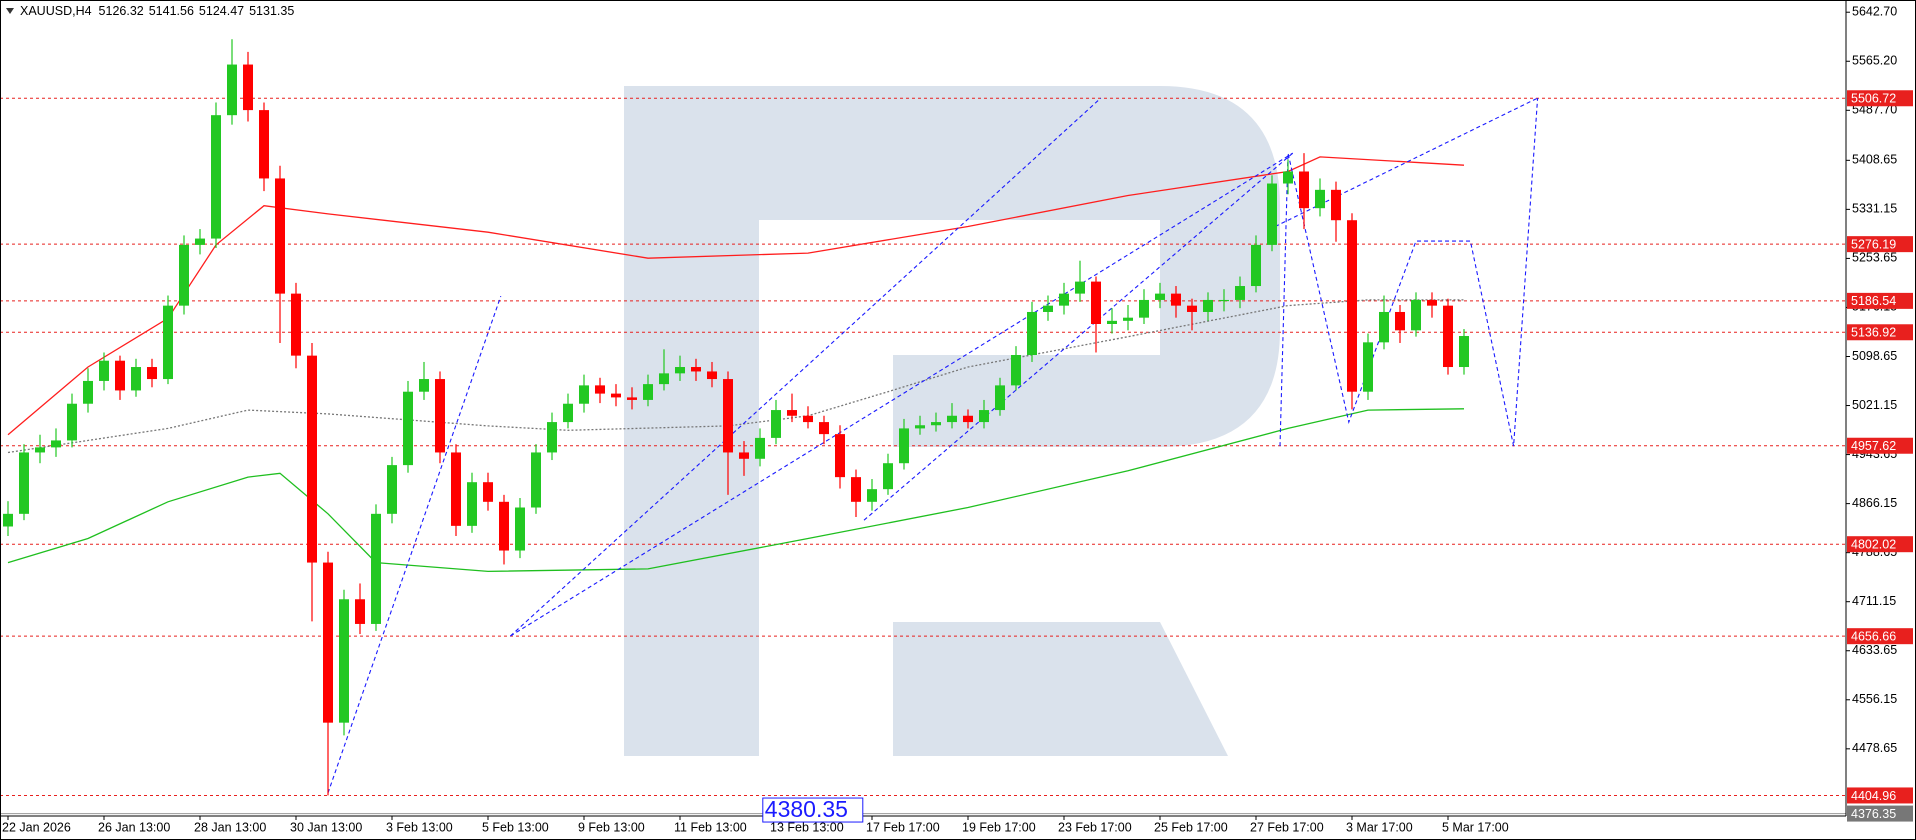 This screenshot has width=1916, height=840. What do you see at coordinates (134, 827) in the screenshot?
I see `x-tick-label: 26 Jan 13:00` at bounding box center [134, 827].